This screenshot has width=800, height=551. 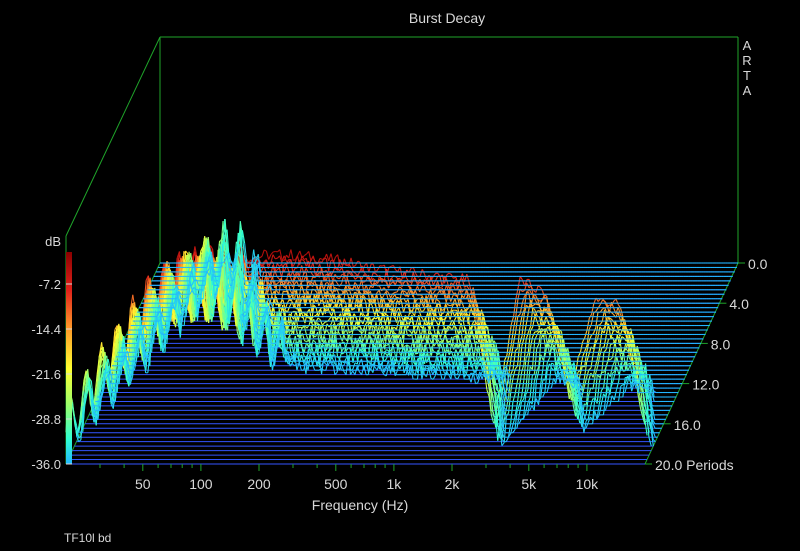 What do you see at coordinates (746, 60) in the screenshot?
I see `watermark-letter: R` at bounding box center [746, 60].